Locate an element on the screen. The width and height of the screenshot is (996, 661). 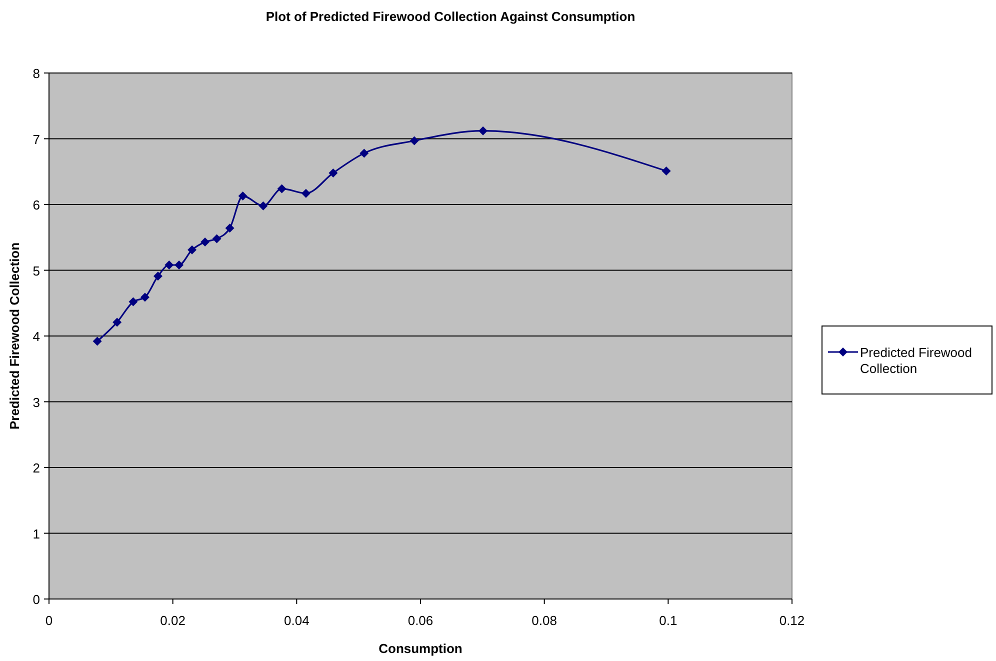
legend-label: Predicted Firewood Collection is located at coordinates (916, 360).